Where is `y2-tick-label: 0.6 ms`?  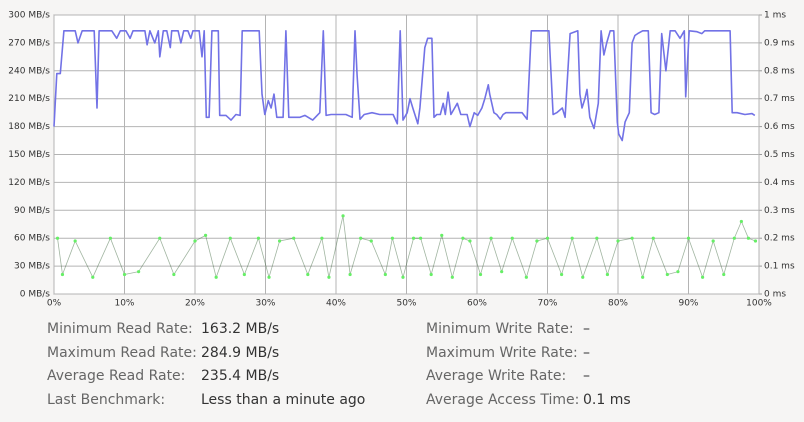 y2-tick-label: 0.6 ms is located at coordinates (779, 127).